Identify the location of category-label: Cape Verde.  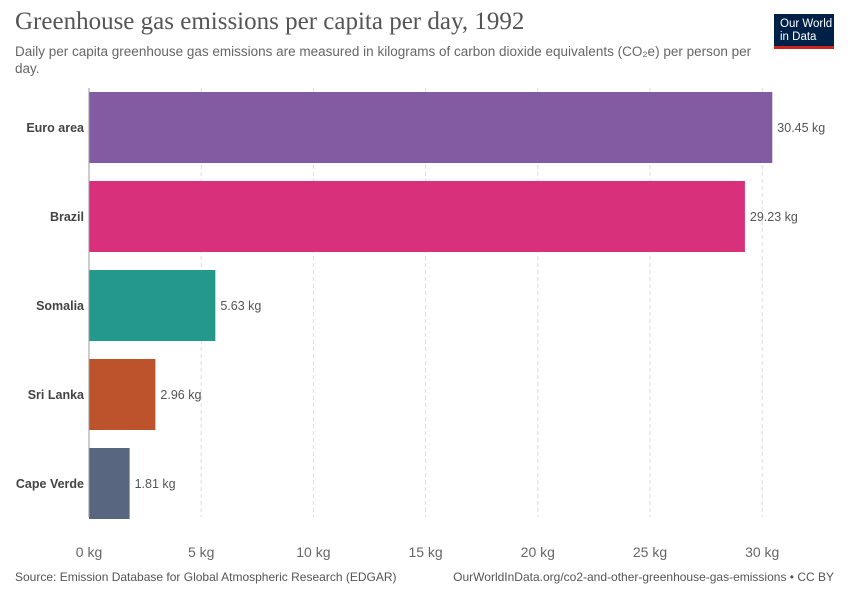
(50, 484).